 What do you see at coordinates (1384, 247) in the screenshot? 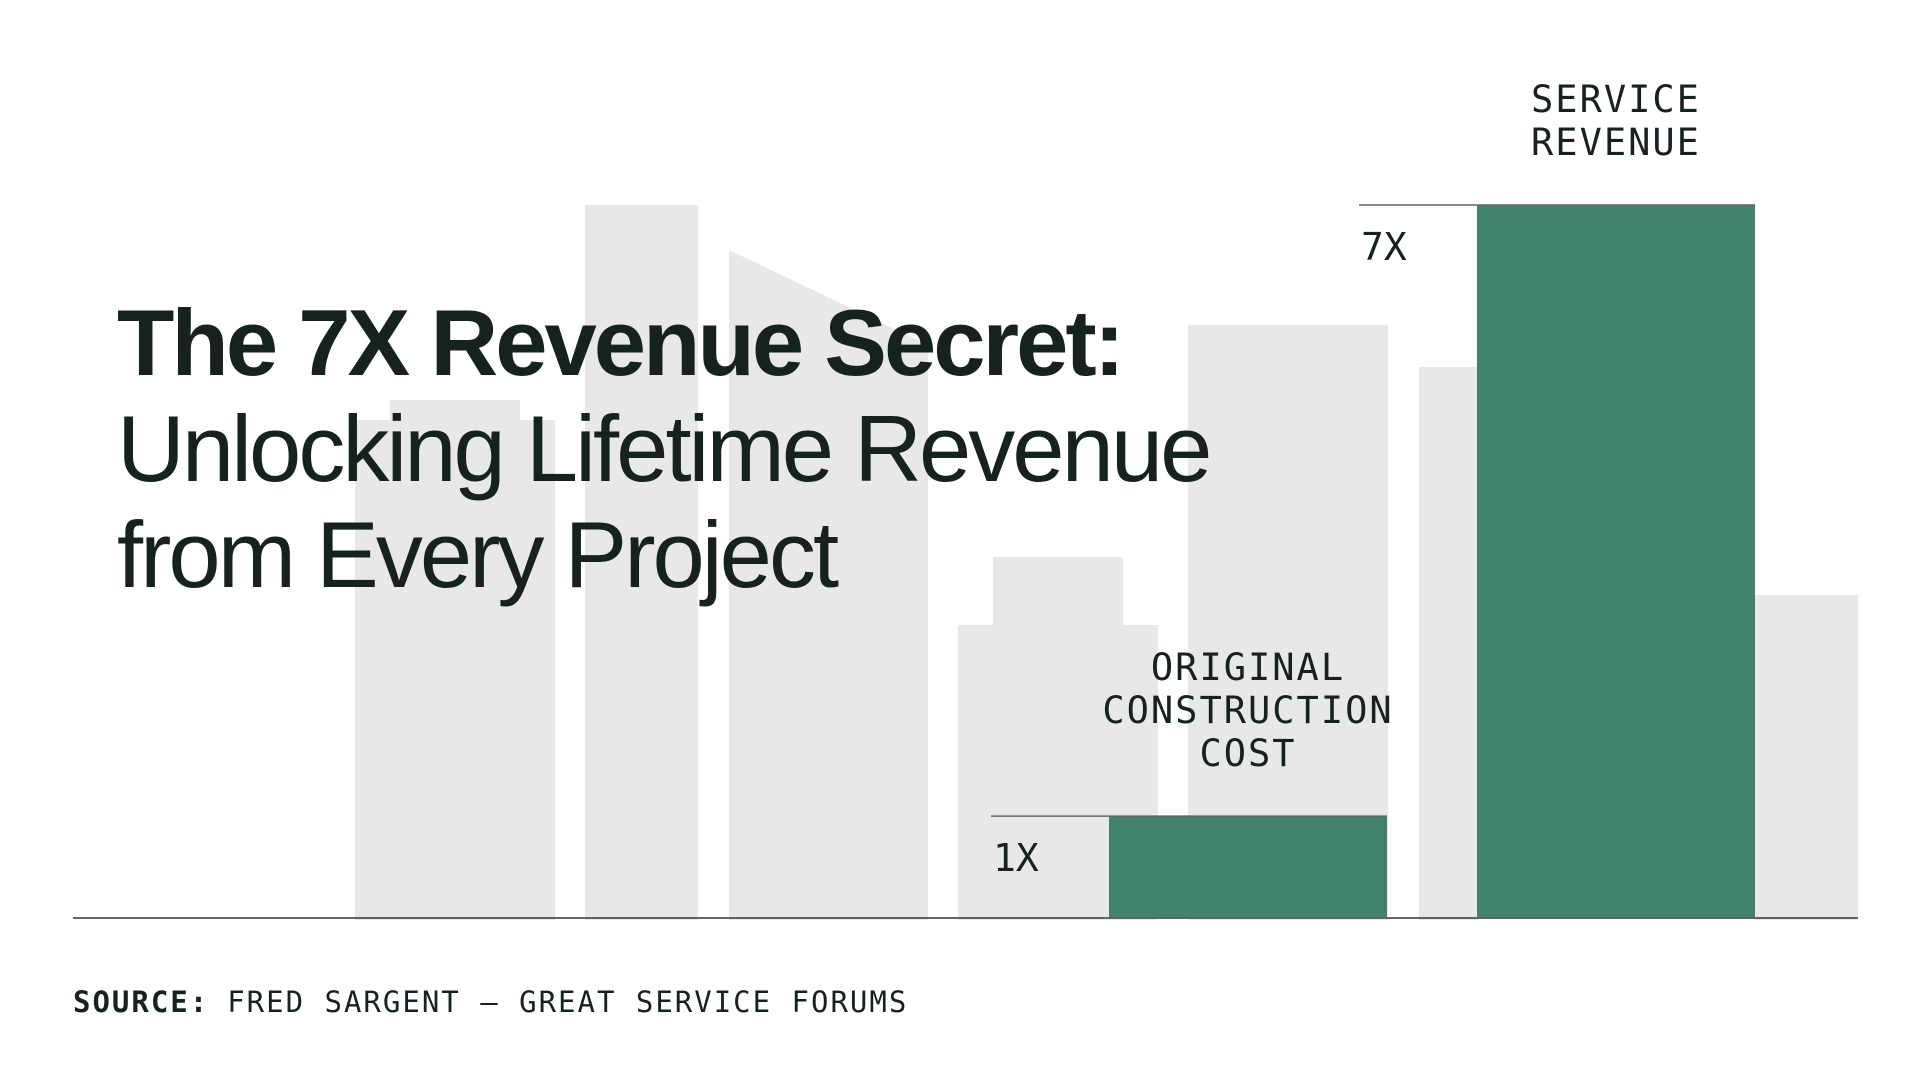
I see `value-label: 7X` at bounding box center [1384, 247].